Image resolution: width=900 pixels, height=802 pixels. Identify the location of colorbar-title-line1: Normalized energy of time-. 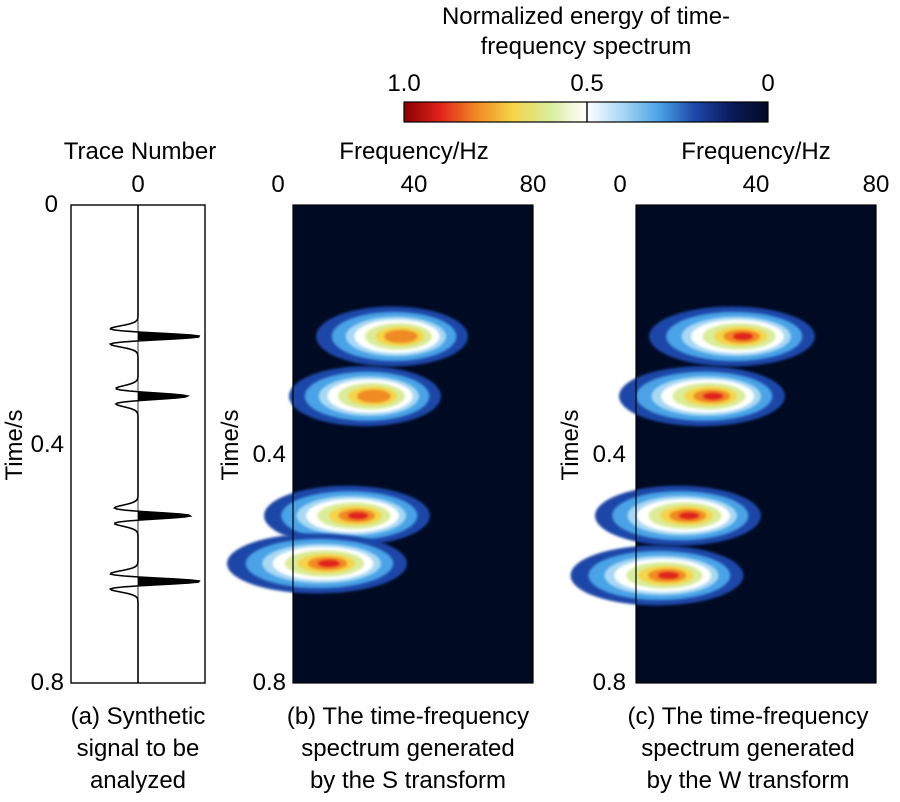
(586, 16).